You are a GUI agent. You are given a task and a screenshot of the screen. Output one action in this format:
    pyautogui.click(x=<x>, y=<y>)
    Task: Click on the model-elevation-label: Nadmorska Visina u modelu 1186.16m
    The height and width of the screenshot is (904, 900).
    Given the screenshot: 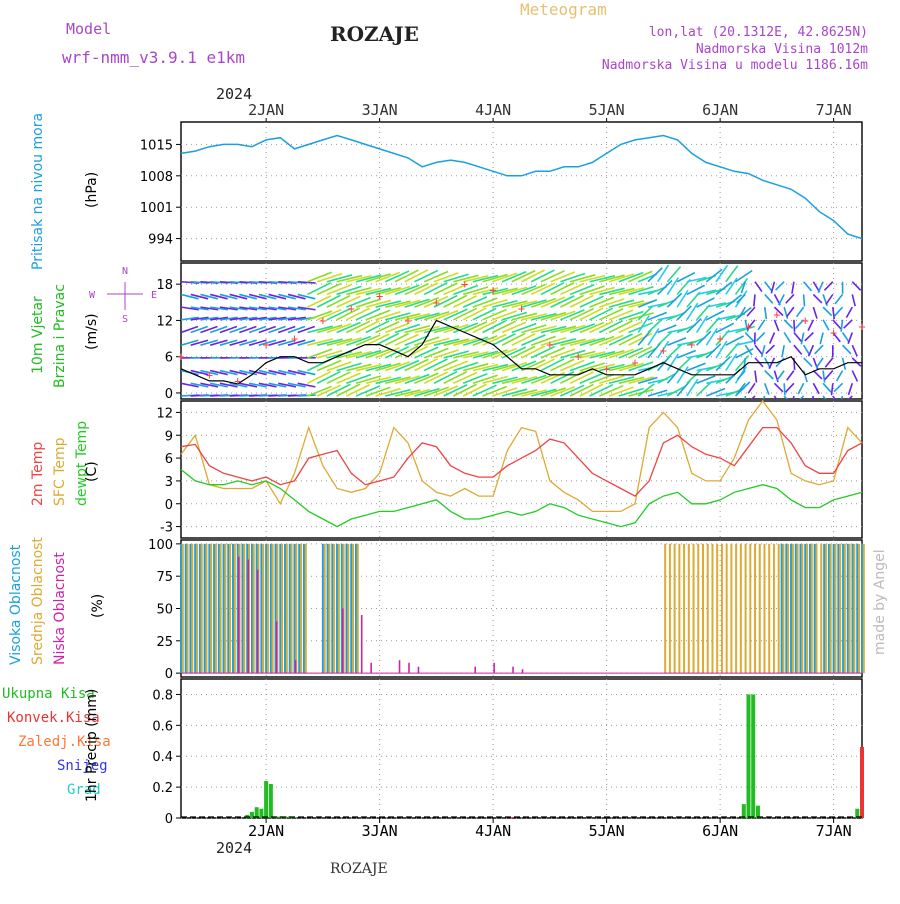 What is the action you would take?
    pyautogui.click(x=735, y=65)
    